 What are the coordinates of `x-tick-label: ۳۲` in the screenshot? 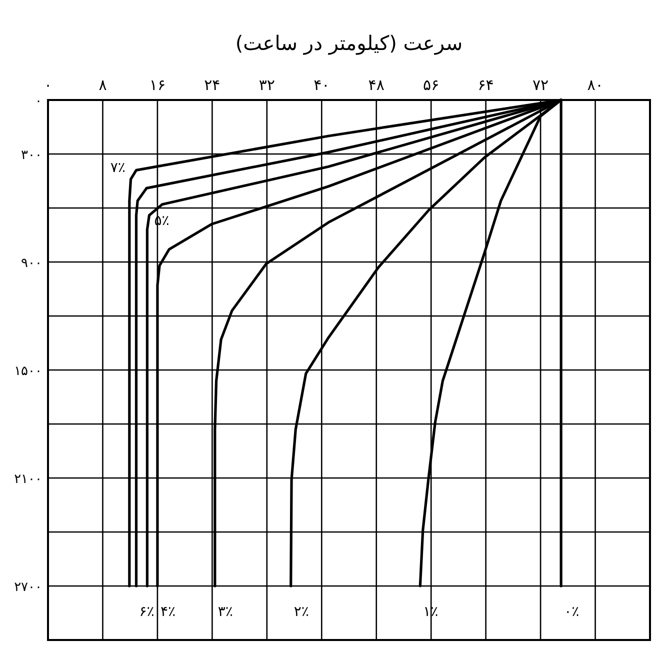 It's located at (266, 85).